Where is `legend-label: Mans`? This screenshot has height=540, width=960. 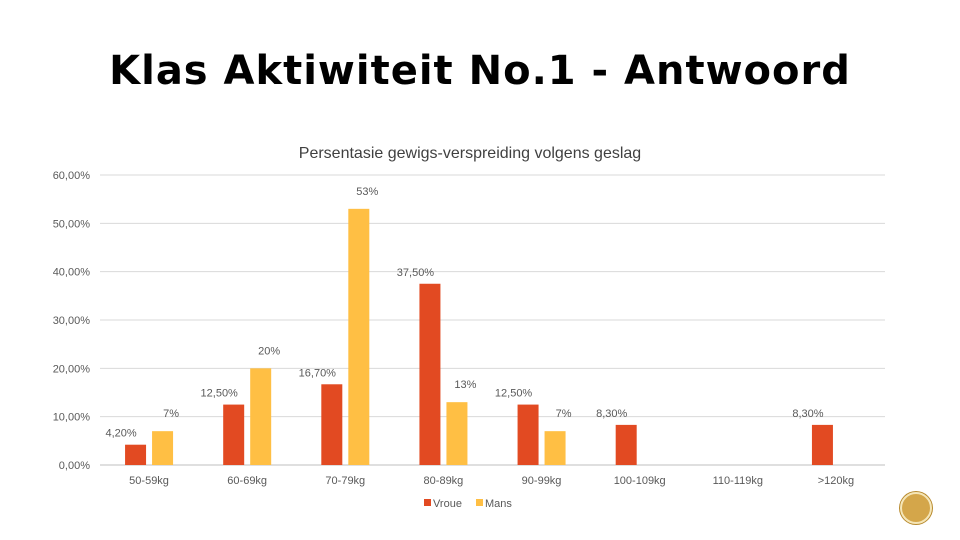
legend-label: Mans is located at coordinates (498, 504).